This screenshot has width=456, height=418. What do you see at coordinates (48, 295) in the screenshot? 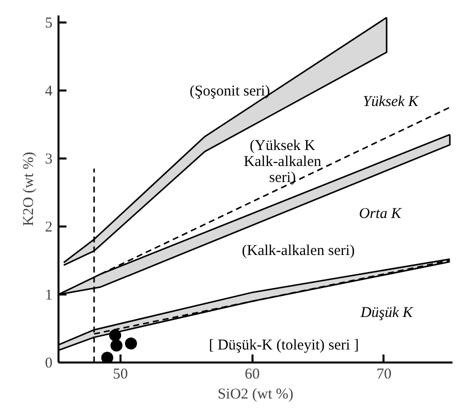
I see `y-tick-label: 1` at bounding box center [48, 295].